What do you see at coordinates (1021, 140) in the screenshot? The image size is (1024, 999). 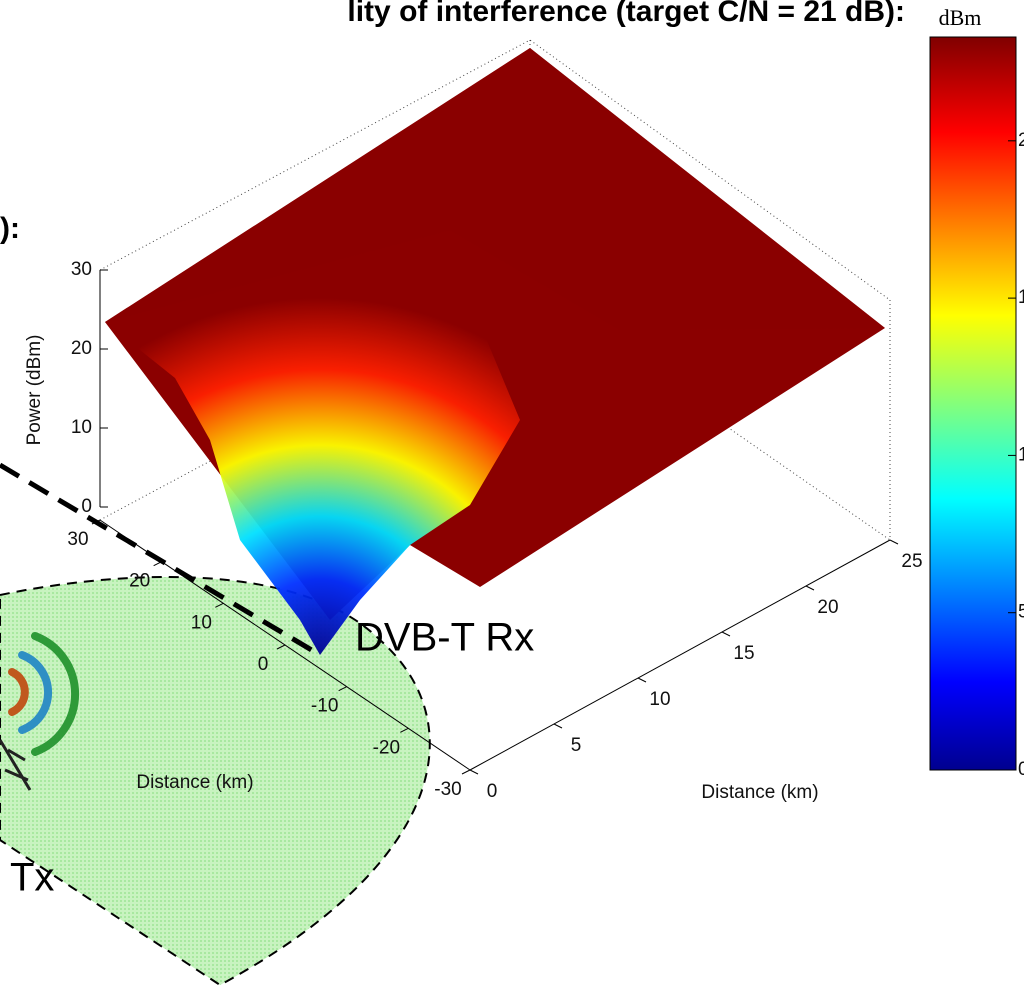 I see `colorbar-tick-label: 20` at bounding box center [1021, 140].